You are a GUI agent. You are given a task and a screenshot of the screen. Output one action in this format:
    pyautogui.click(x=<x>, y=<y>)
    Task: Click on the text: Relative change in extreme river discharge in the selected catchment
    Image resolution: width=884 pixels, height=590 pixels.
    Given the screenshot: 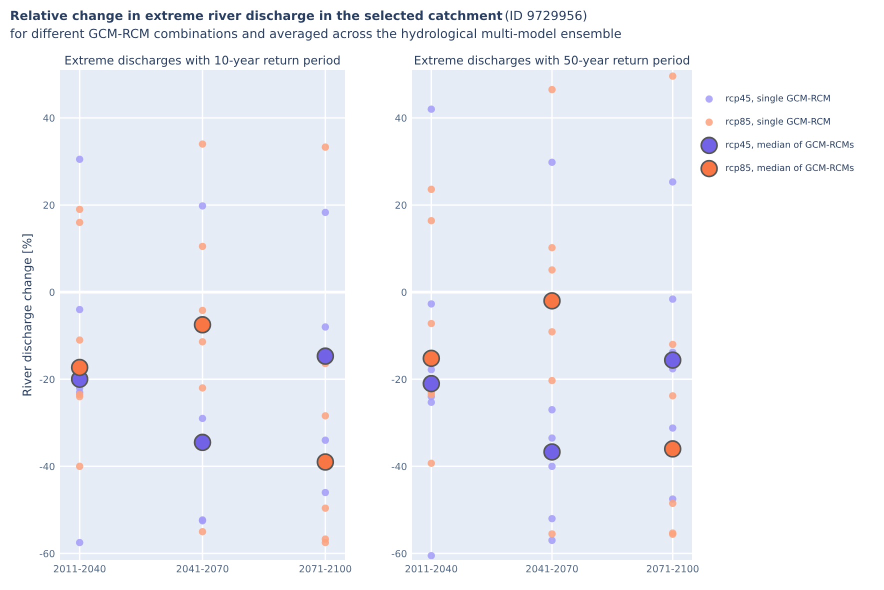 What is the action you would take?
    pyautogui.click(x=256, y=16)
    